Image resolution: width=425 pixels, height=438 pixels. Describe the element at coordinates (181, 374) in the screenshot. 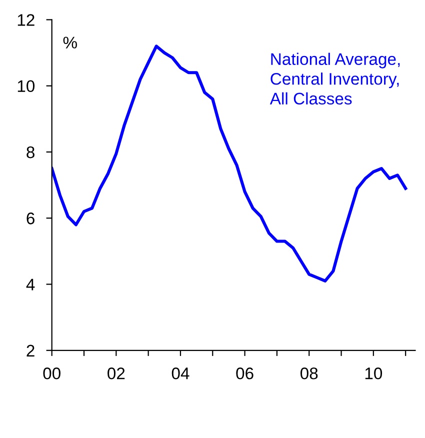

I see `x-tick-label: 04` at that location.